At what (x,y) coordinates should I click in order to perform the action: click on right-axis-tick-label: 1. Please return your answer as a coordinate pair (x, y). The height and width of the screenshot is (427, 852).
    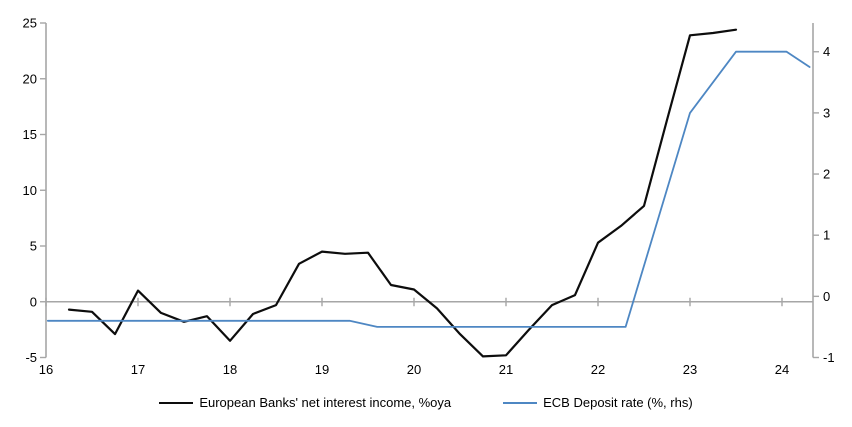
    Looking at the image, I should click on (826, 235).